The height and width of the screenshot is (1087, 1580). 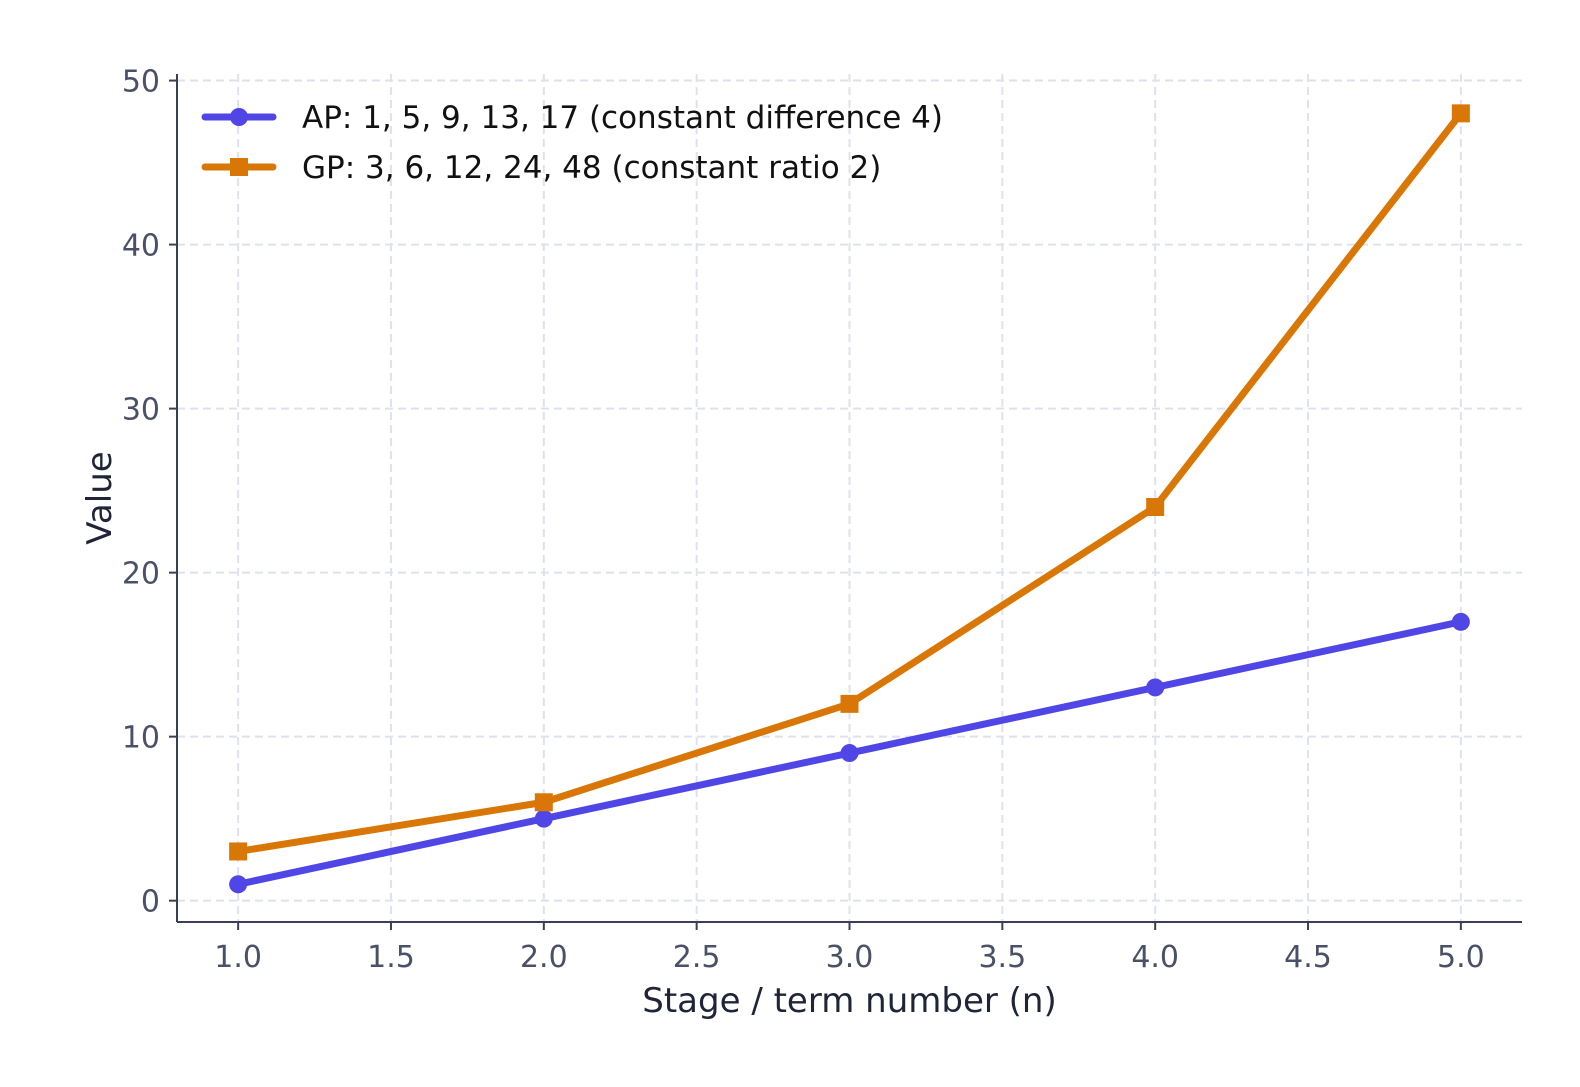 What do you see at coordinates (1155, 957) in the screenshot?
I see `x-tick-label: 4.0` at bounding box center [1155, 957].